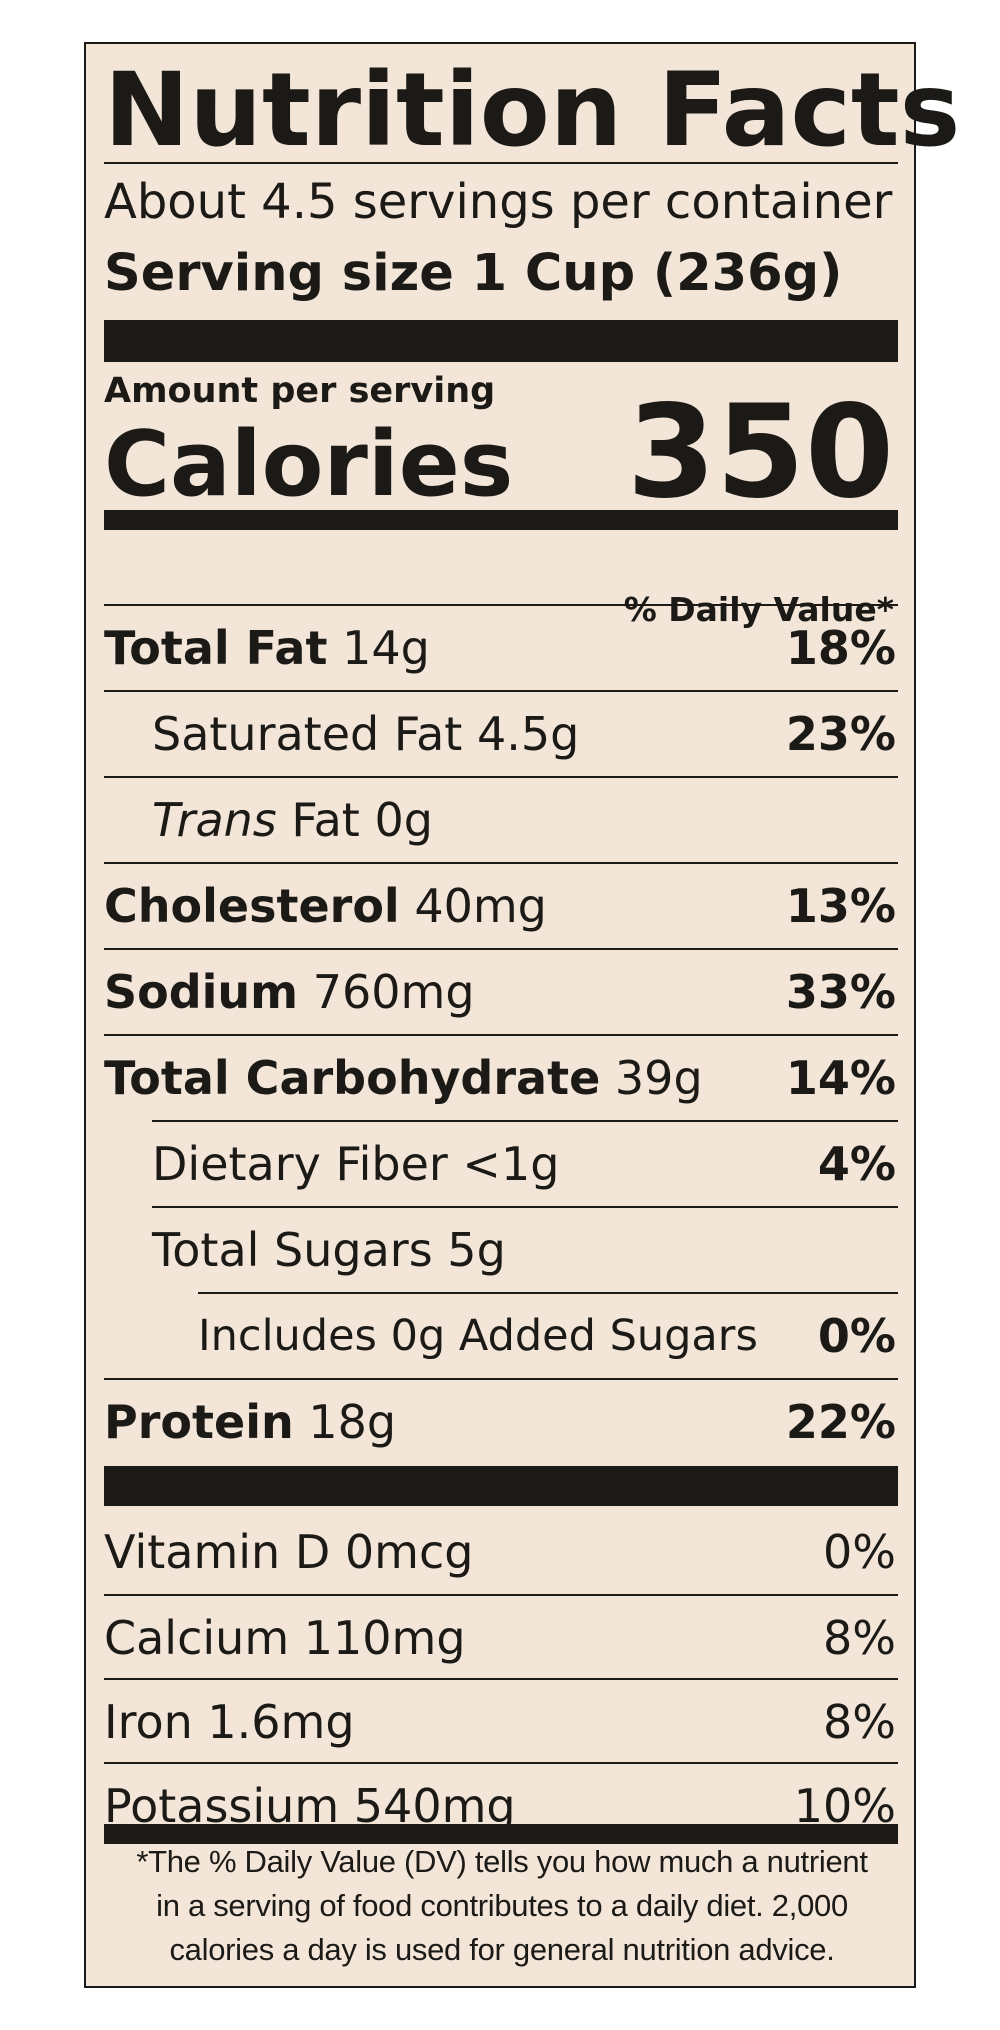 This screenshot has height=2030, width=1000. What do you see at coordinates (501, 992) in the screenshot?
I see `nutrient-row-sodium: Sodium 760mg 33%` at bounding box center [501, 992].